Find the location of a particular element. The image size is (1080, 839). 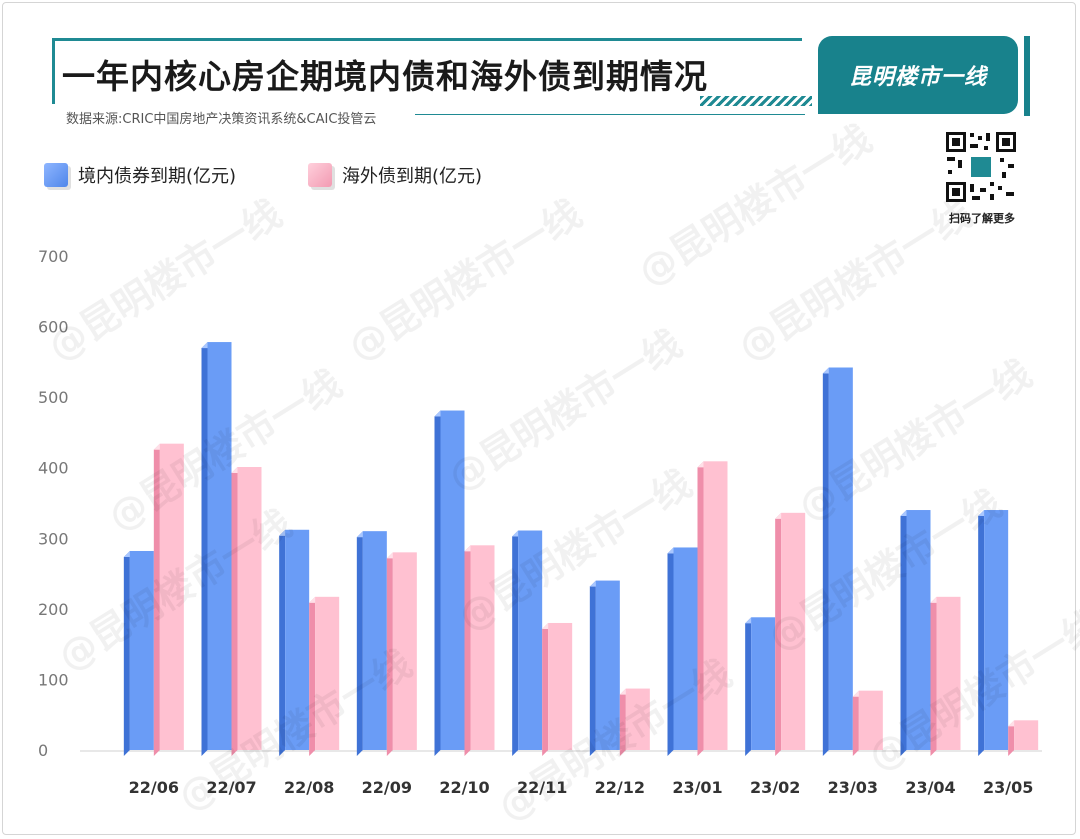

qr-caption: 扫码了解更多 is located at coordinates (982, 218).